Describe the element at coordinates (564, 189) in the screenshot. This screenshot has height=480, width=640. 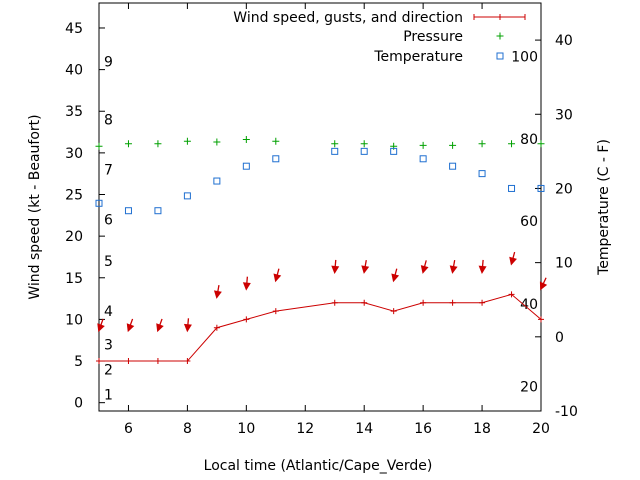
I see `y-right-tick-label: 20` at that location.